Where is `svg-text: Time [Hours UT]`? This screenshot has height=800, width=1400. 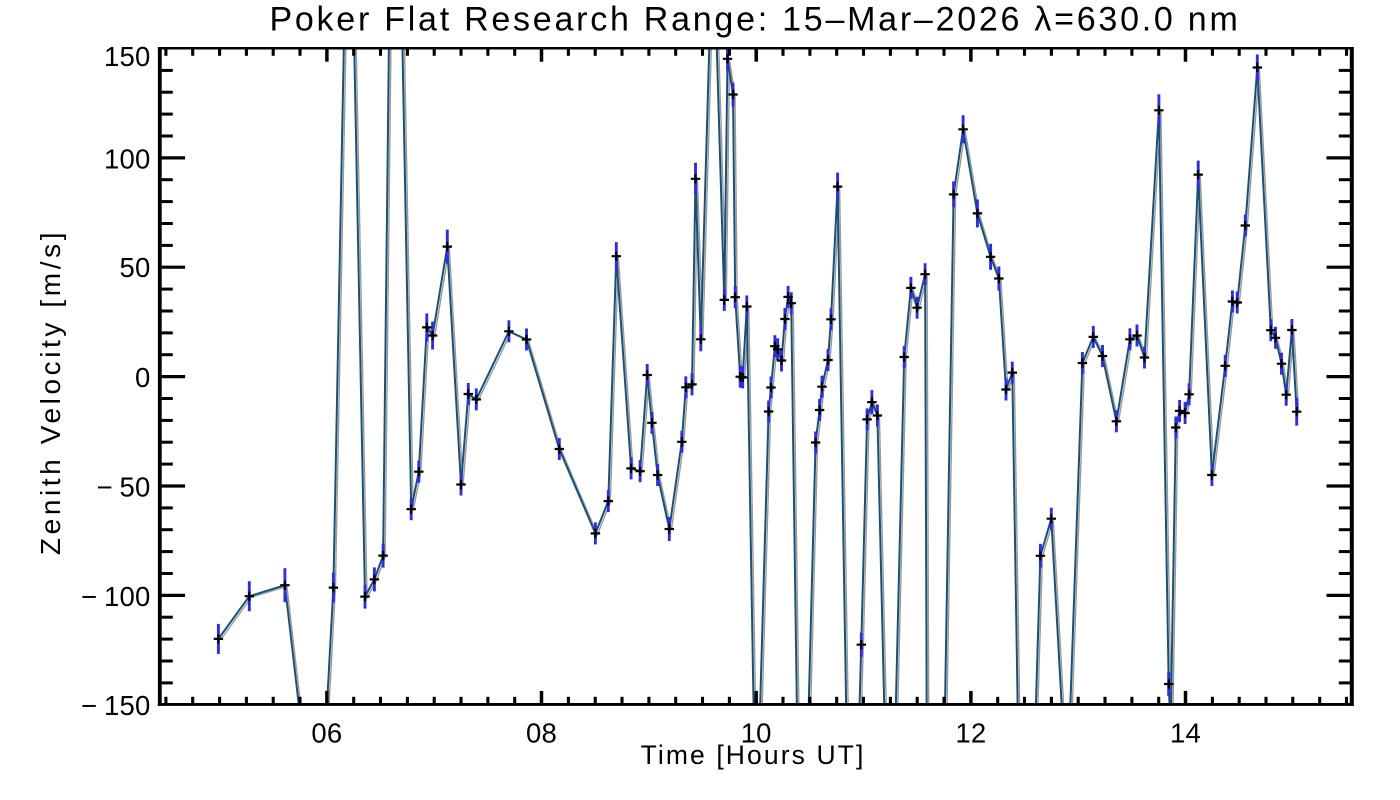 svg-text: Time [Hours UT] is located at coordinates (753, 755).